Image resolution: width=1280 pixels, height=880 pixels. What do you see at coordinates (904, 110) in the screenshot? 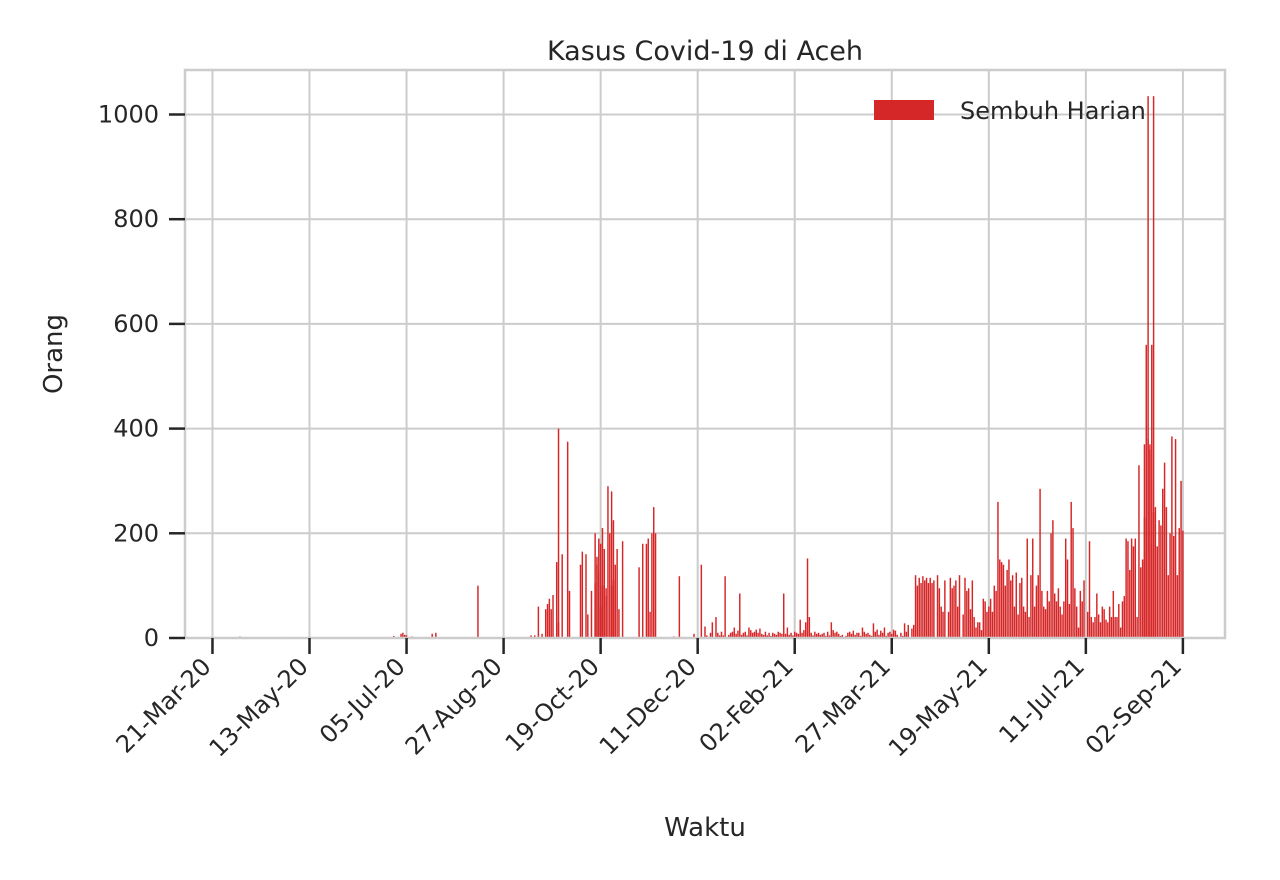
I see `legend-swatch` at bounding box center [904, 110].